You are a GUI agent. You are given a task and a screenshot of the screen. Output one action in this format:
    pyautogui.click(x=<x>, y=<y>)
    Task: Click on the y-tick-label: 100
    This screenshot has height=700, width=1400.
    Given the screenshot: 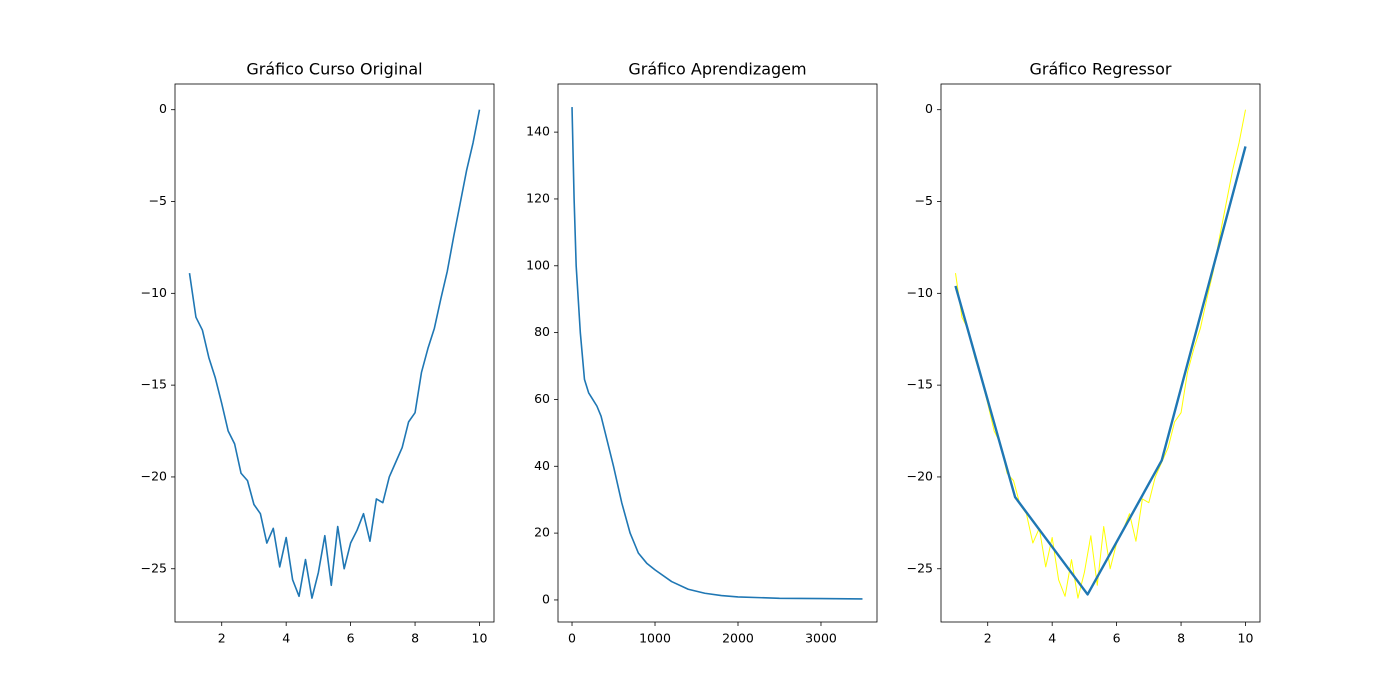 What is the action you would take?
    pyautogui.click(x=538, y=264)
    